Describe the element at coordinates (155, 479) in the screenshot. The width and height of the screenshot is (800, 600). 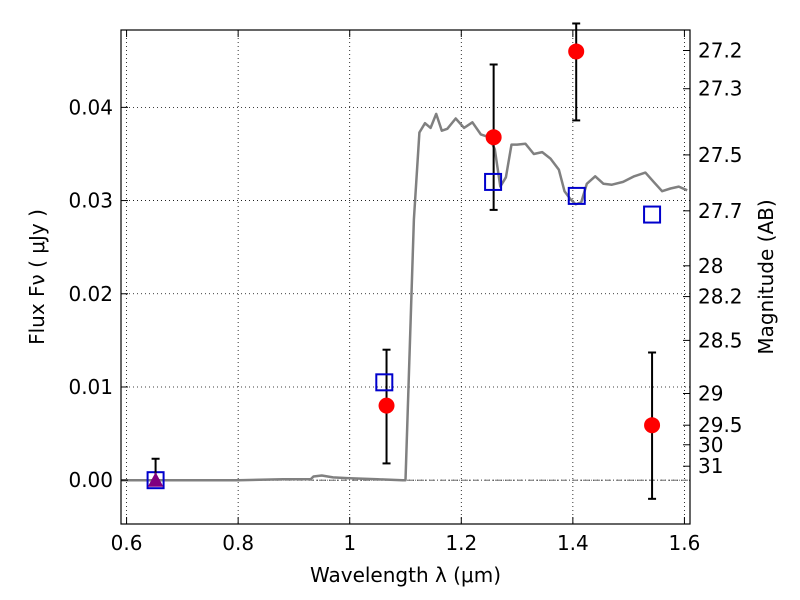
I see `upper-limit-triangle` at that location.